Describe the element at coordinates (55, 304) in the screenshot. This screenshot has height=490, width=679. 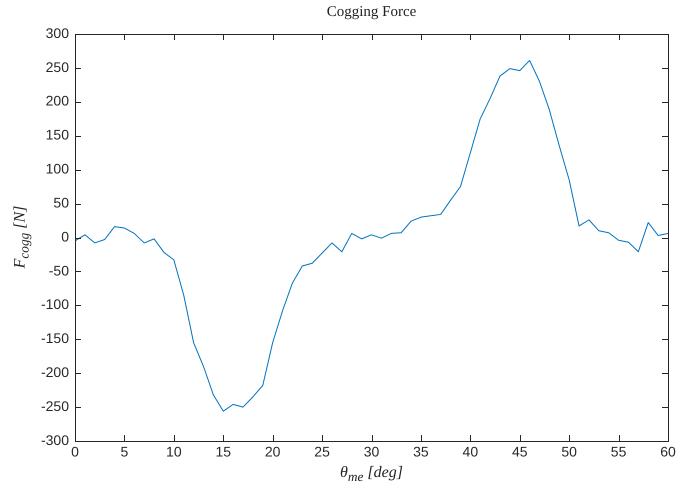
I see `y-tick-label: -100` at that location.